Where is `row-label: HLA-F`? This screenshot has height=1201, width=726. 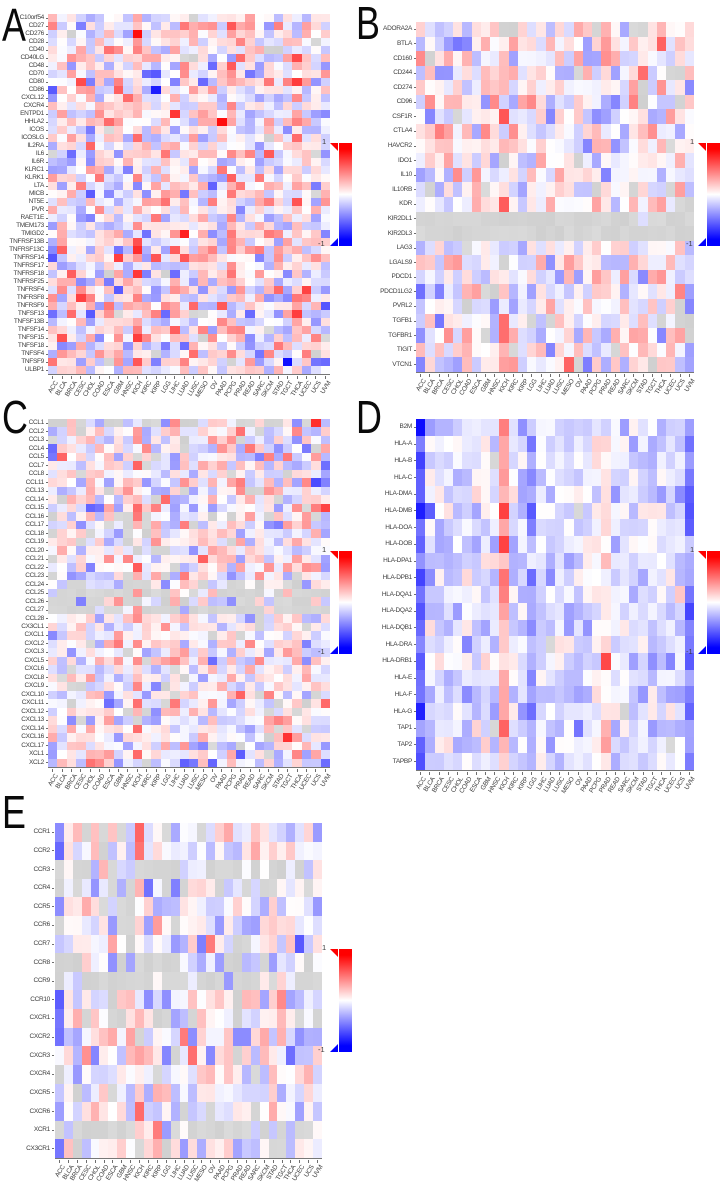
row-label: HLA-F is located at coordinates (403, 694).